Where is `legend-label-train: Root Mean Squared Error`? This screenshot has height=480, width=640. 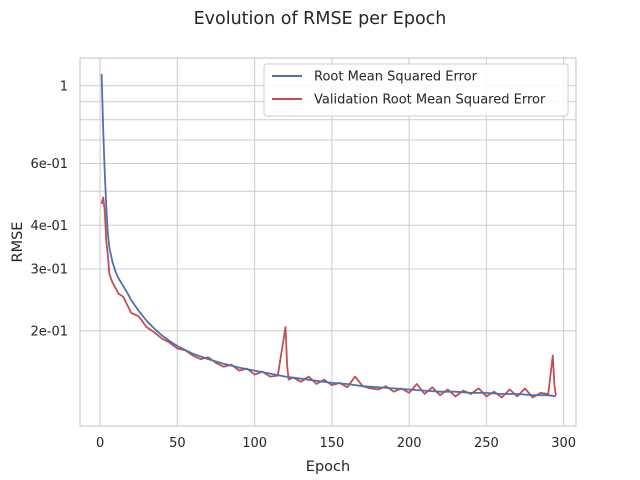 legend-label-train: Root Mean Squared Error is located at coordinates (396, 77).